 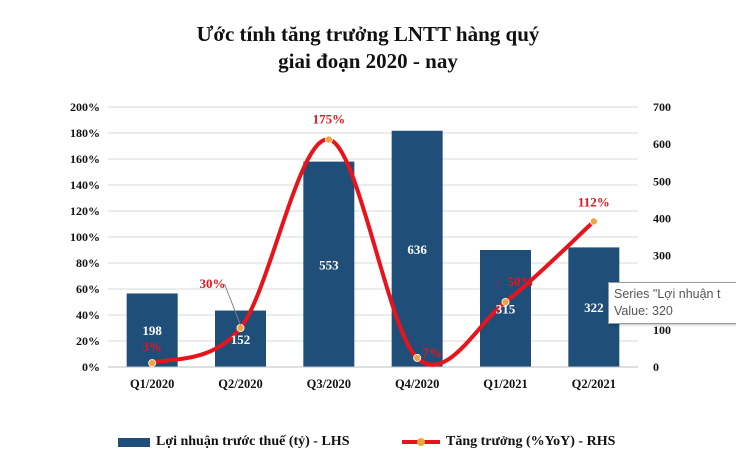 What do you see at coordinates (91, 367) in the screenshot?
I see `left-axis-tick-label: 0%` at bounding box center [91, 367].